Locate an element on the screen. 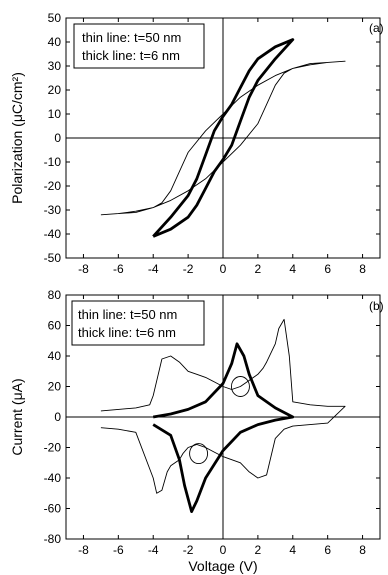 The height and width of the screenshot is (575, 388). x-tick-label-a-2: -4 is located at coordinates (153, 269).